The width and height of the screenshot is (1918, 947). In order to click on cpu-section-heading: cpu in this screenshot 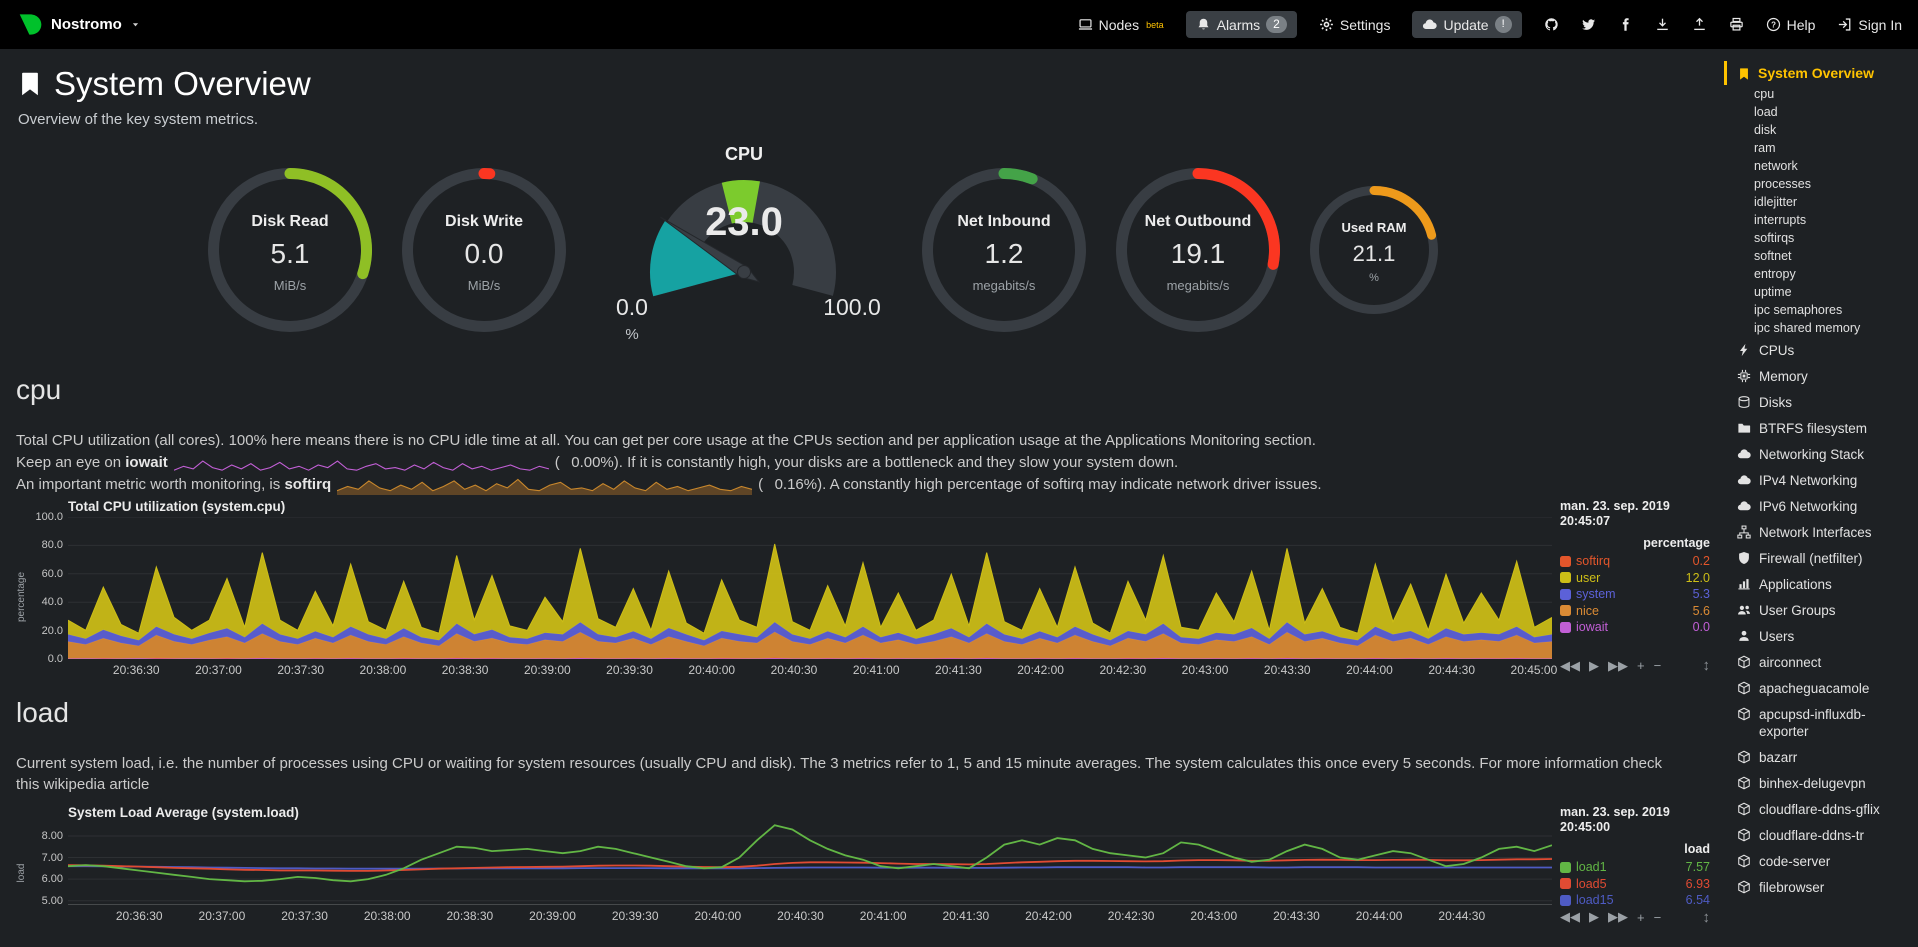, I will do `click(39, 389)`.